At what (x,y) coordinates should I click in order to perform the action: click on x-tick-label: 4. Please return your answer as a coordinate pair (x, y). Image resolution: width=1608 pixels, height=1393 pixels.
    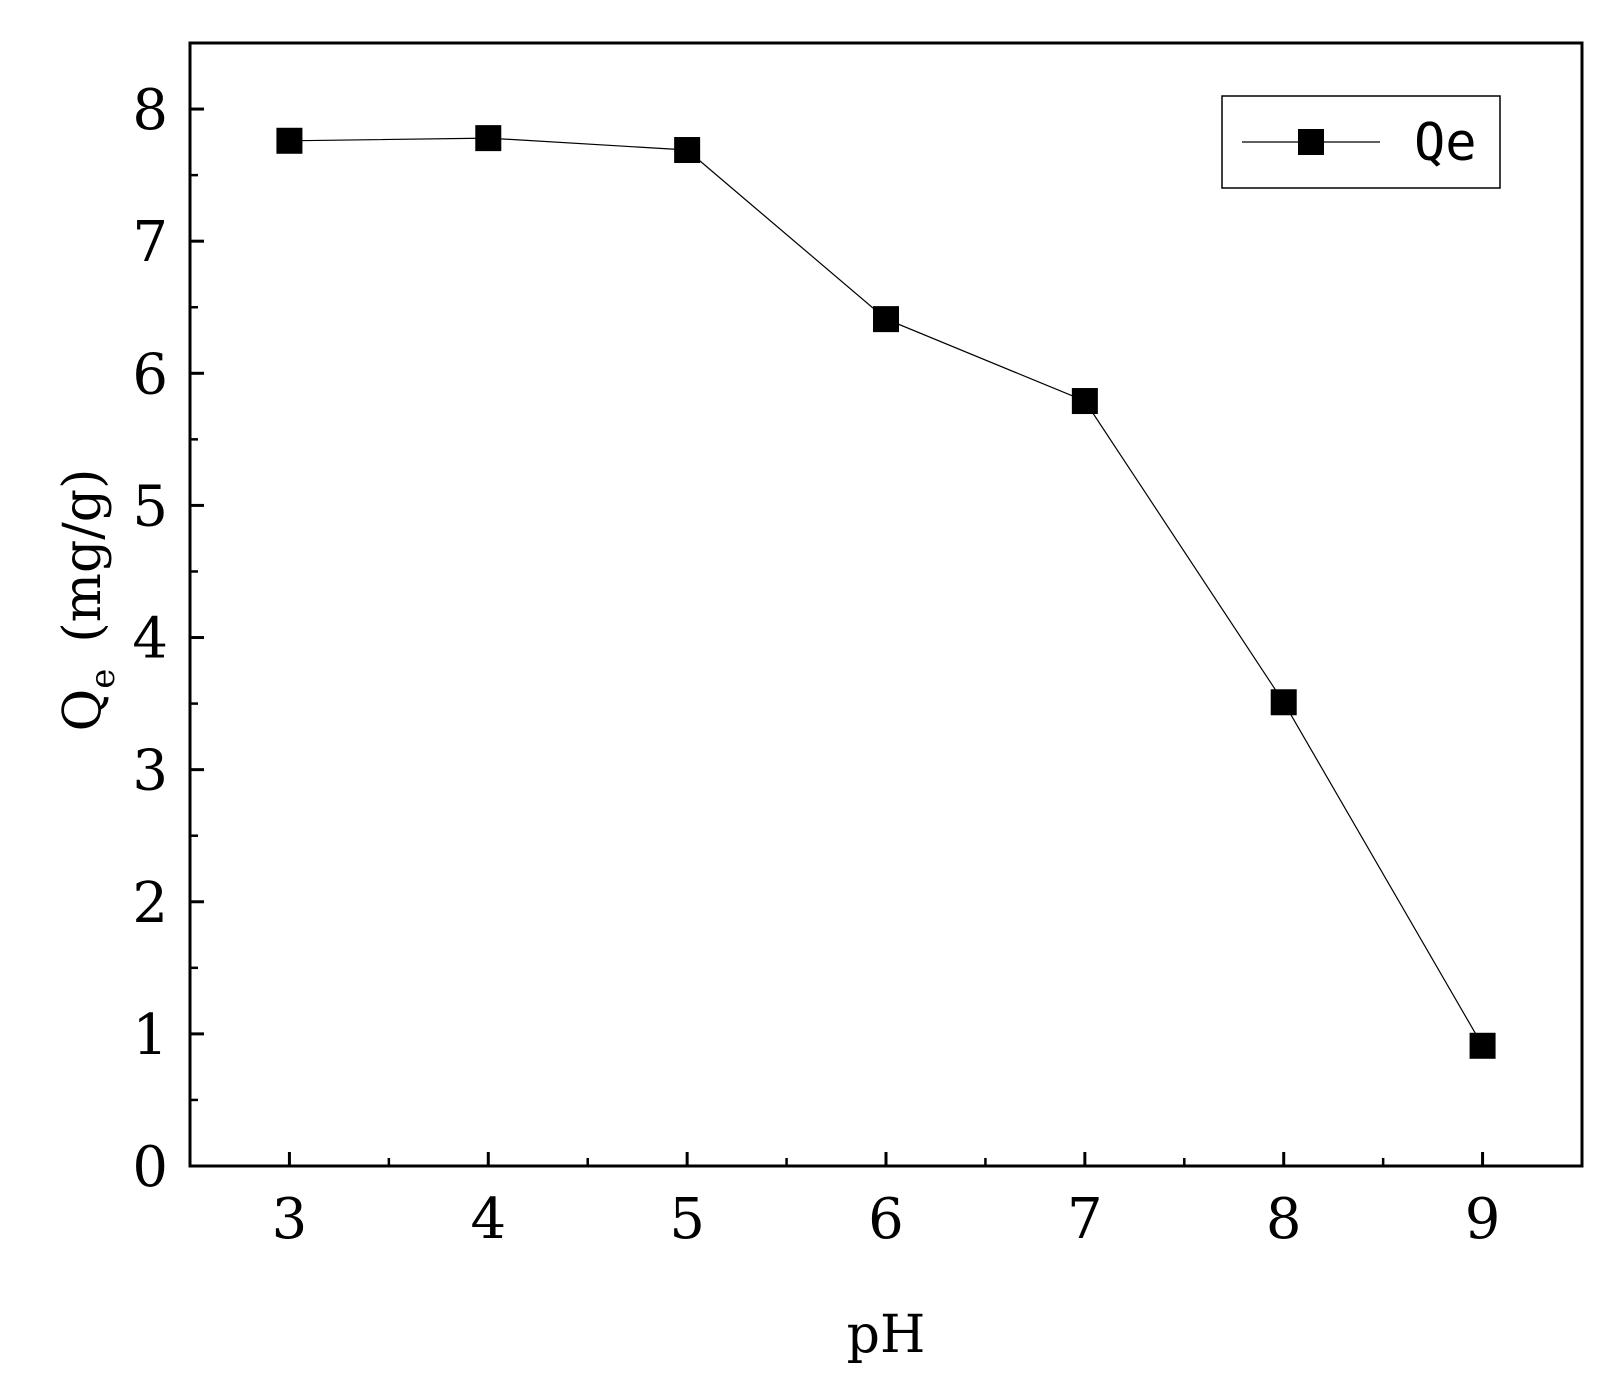
    Looking at the image, I should click on (488, 1219).